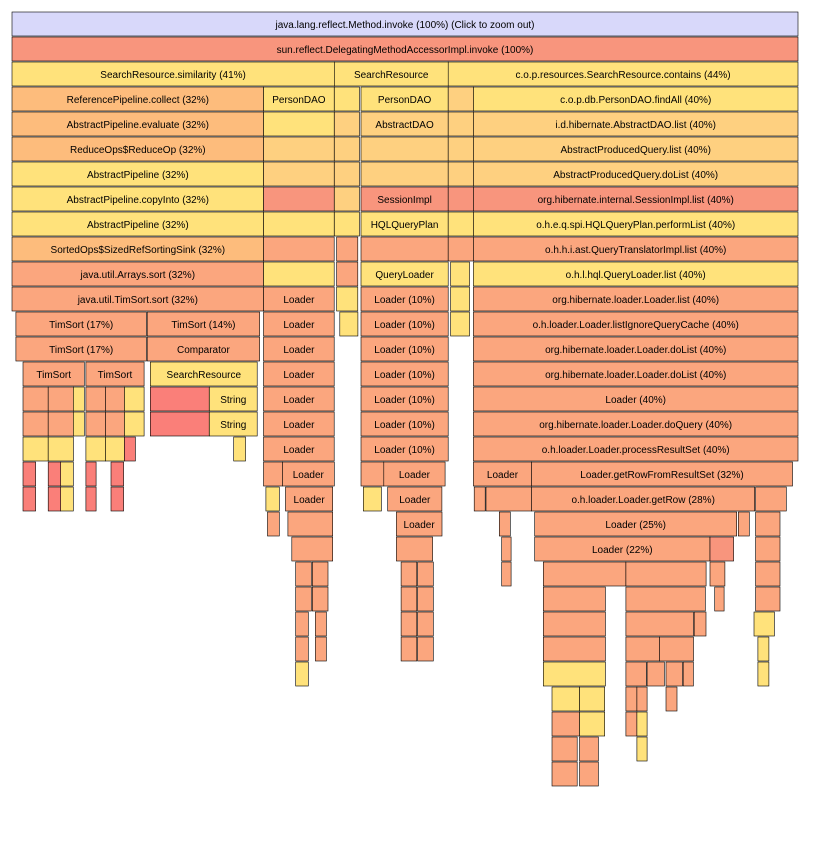 This screenshot has width=815, height=861. What do you see at coordinates (81, 349) in the screenshot?
I see `frame-66: TimSort (17%)` at bounding box center [81, 349].